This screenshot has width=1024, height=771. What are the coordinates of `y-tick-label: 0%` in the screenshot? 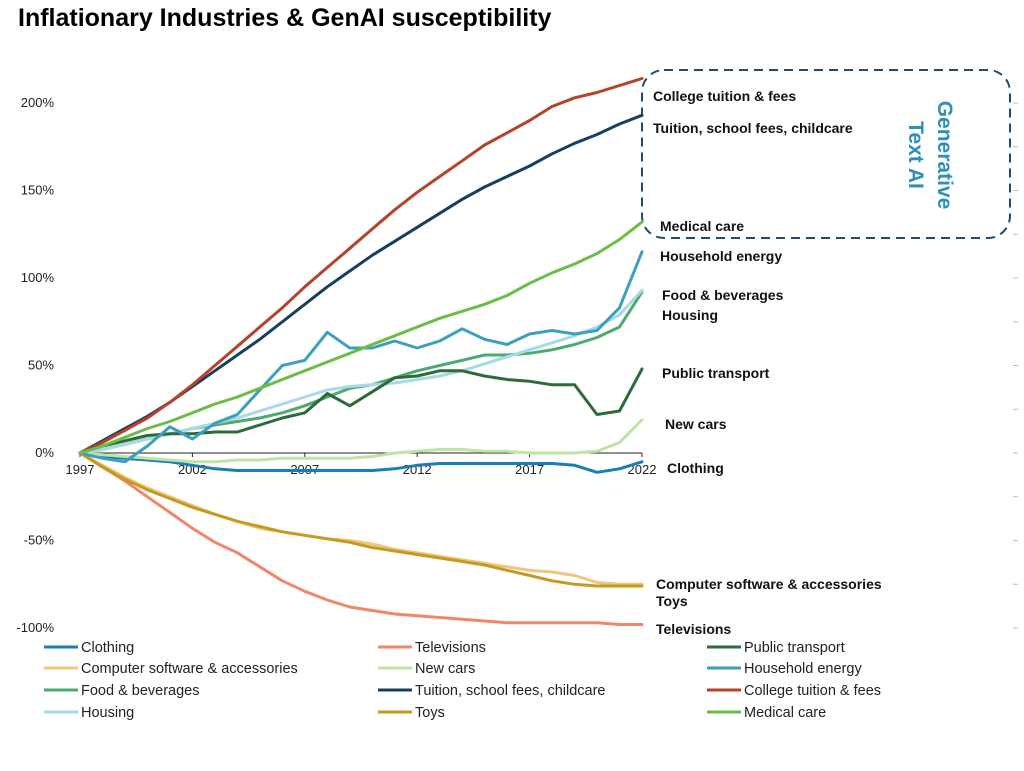 It's located at (44, 452).